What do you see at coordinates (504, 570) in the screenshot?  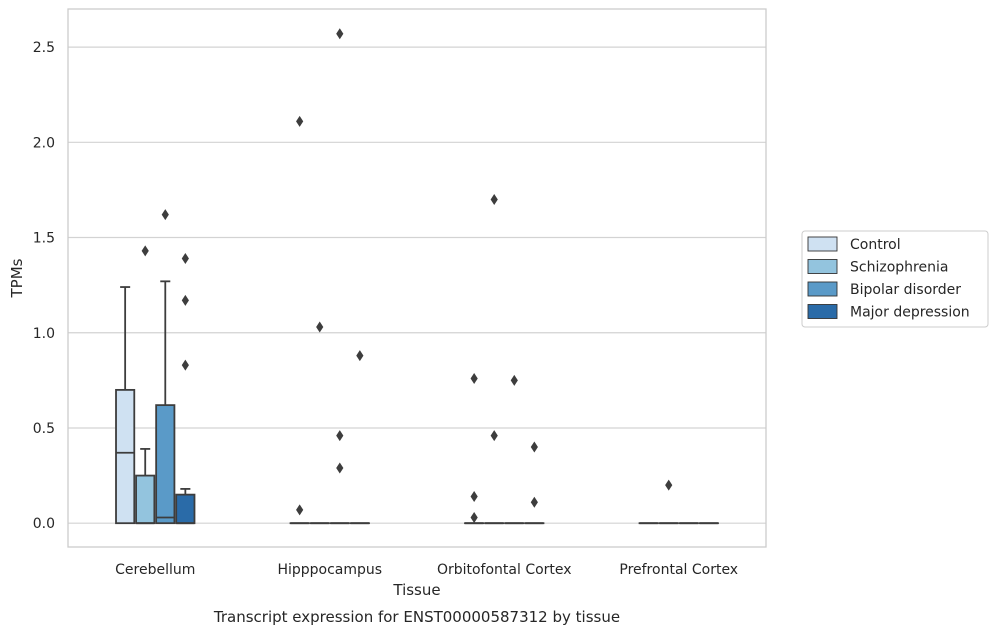 I see `x-tick-label: Orbitofontal Cortex` at bounding box center [504, 570].